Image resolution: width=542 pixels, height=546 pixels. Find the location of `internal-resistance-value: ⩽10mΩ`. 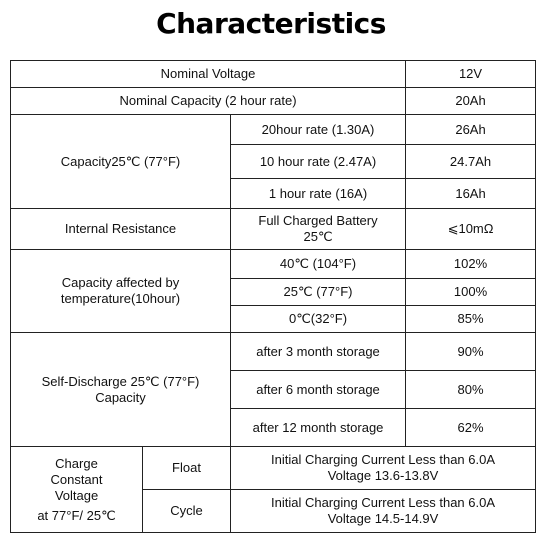

internal-resistance-value: ⩽10mΩ is located at coordinates (471, 229).